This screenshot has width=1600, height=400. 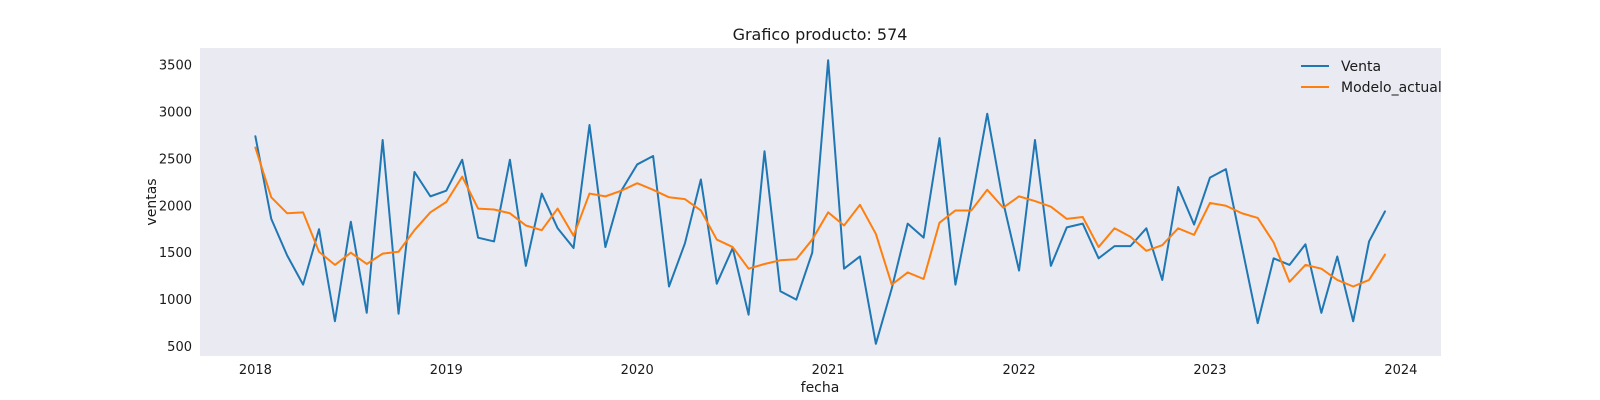 What do you see at coordinates (637, 370) in the screenshot?
I see `x-tick-label: 2020` at bounding box center [637, 370].